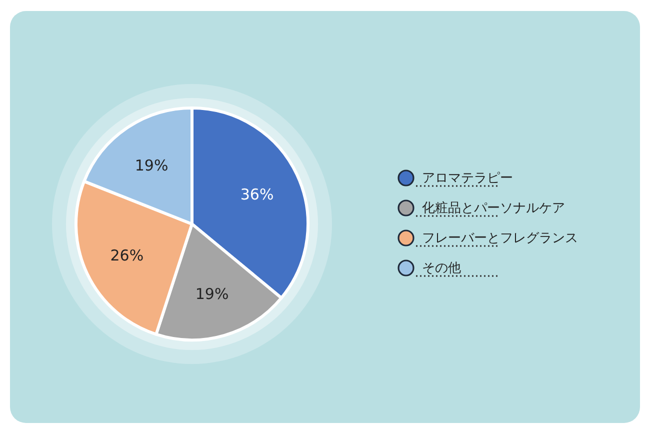 This screenshot has height=434, width=650. I want to click on data-label: 36%, so click(257, 194).